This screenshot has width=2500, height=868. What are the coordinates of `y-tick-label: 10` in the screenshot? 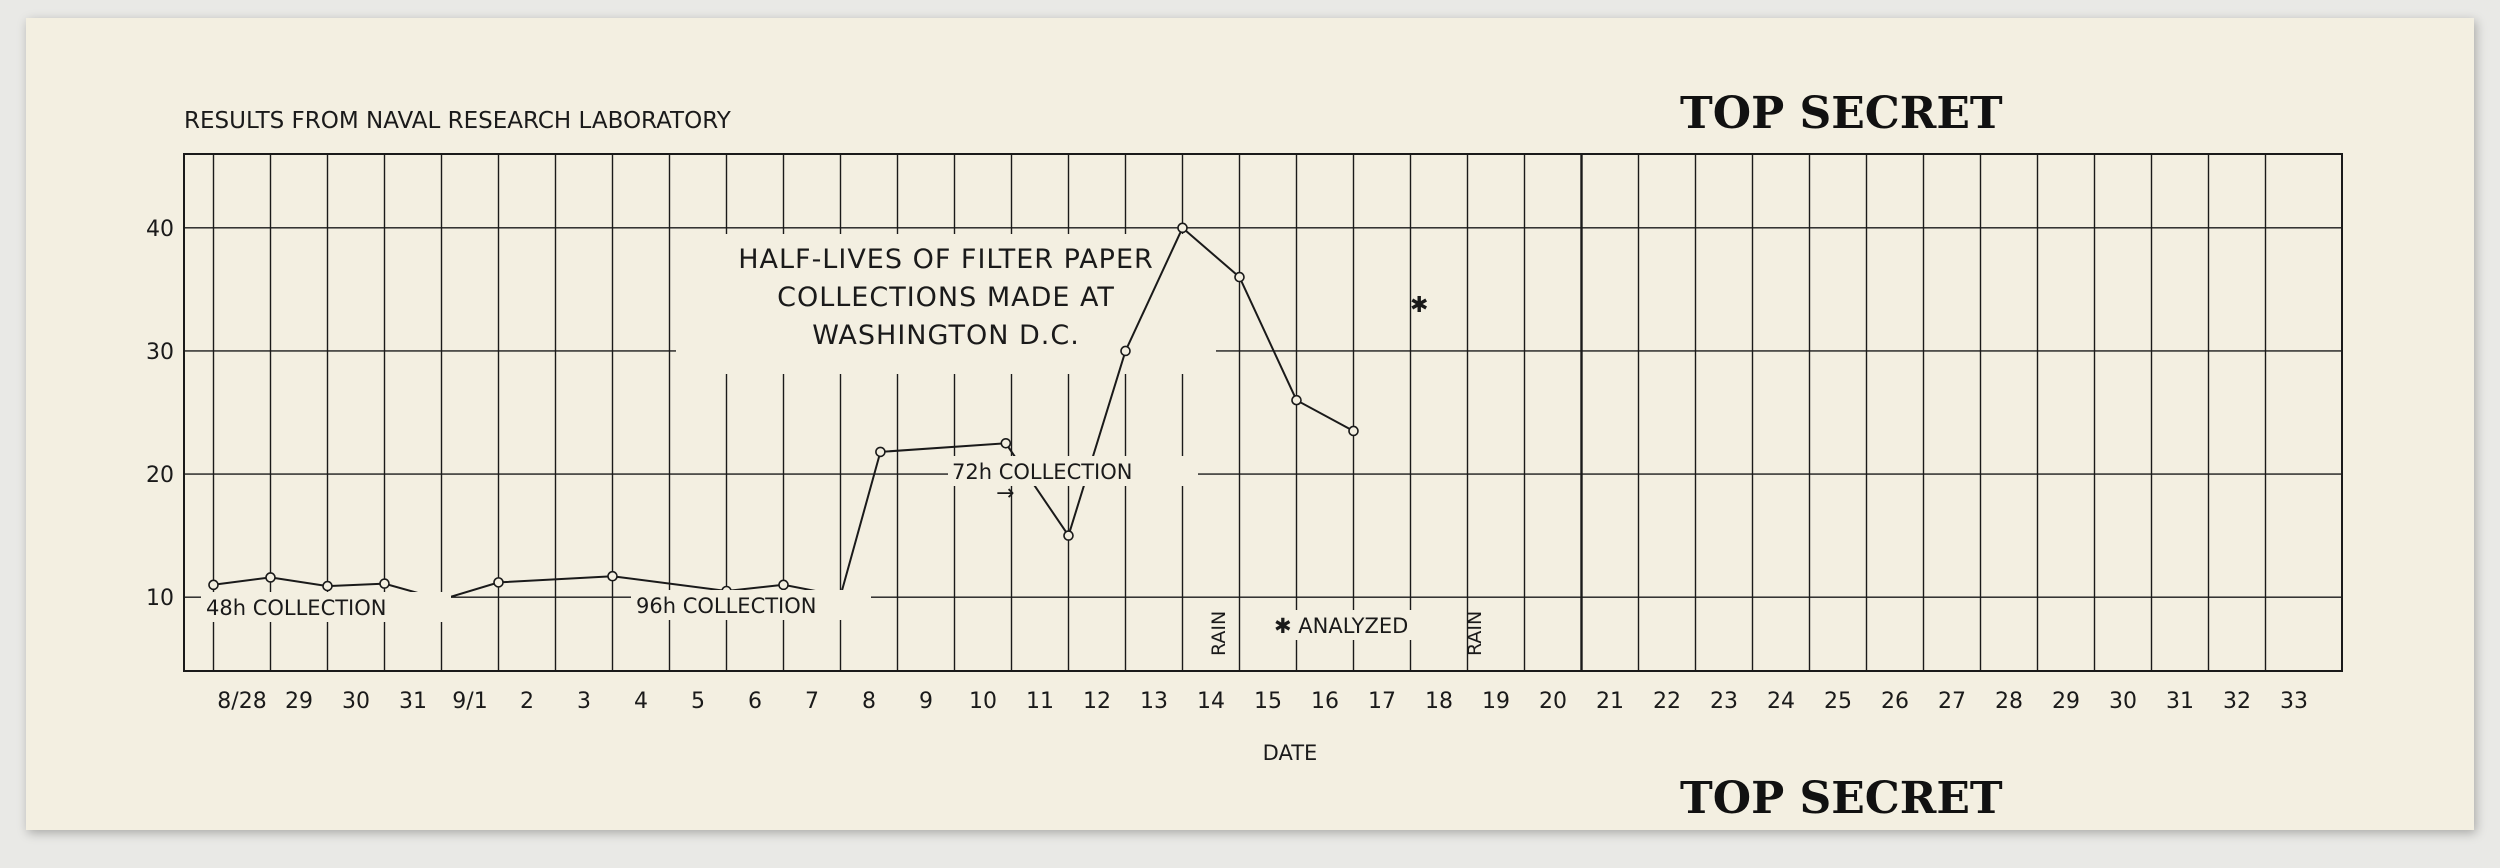 It's located at (160, 598).